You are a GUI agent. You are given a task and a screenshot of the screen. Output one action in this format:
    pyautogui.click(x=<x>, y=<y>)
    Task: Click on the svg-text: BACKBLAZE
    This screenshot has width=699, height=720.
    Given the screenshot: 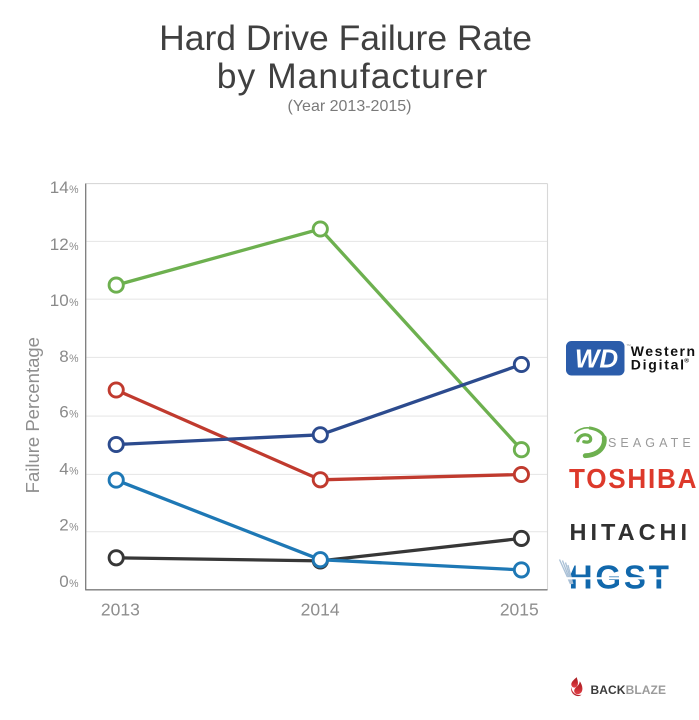 What is the action you would take?
    pyautogui.click(x=629, y=690)
    